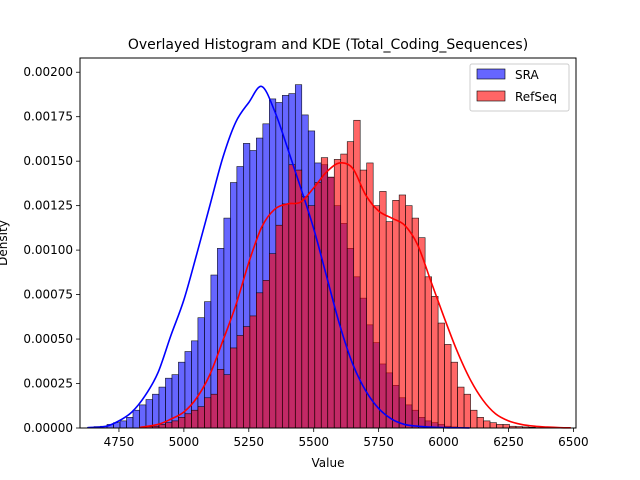 Image resolution: width=640 pixels, height=480 pixels. What do you see at coordinates (527, 75) in the screenshot?
I see `legend-label-sra: SRA` at bounding box center [527, 75].